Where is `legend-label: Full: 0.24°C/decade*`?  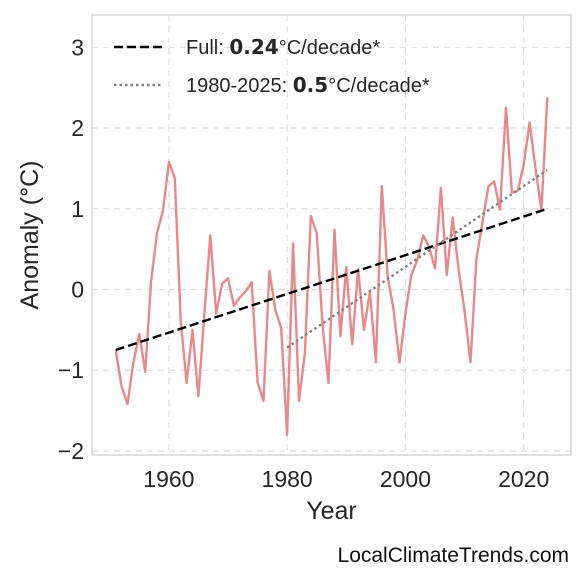 legend-label: Full: 0.24°C/decade* is located at coordinates (283, 47).